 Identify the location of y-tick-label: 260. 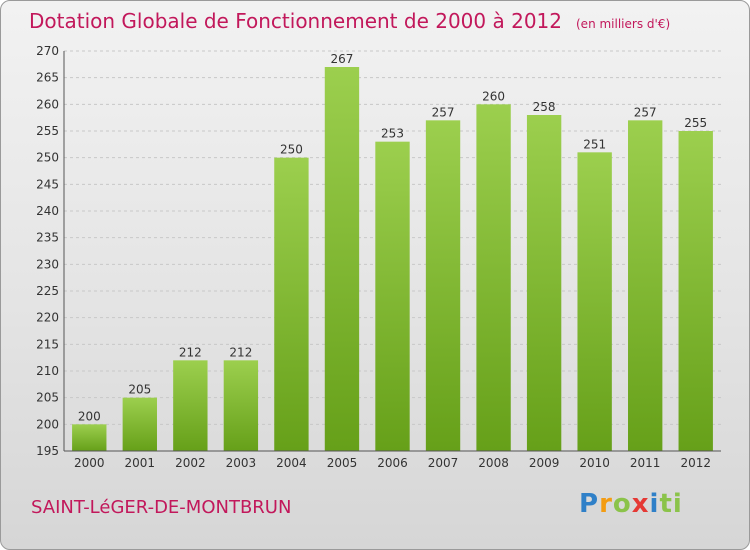
(47, 104).